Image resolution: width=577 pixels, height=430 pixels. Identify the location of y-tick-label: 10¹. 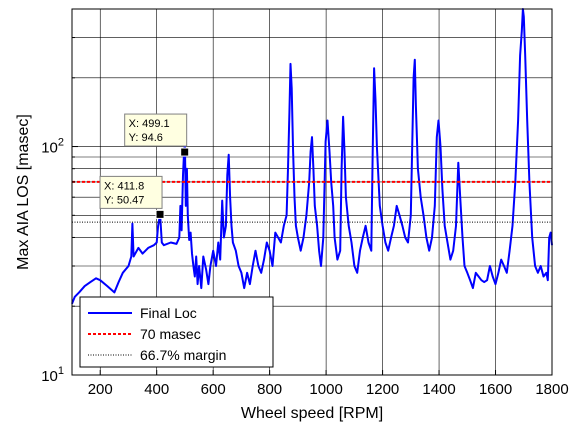
(52, 375).